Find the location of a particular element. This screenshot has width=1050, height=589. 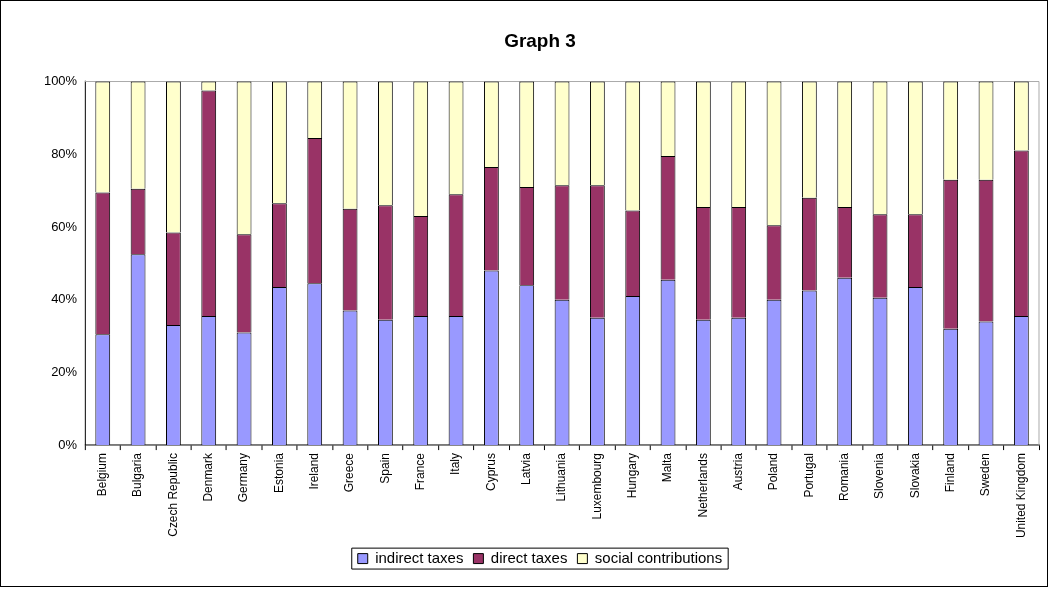

x-tick-label: Sweden is located at coordinates (985, 475).